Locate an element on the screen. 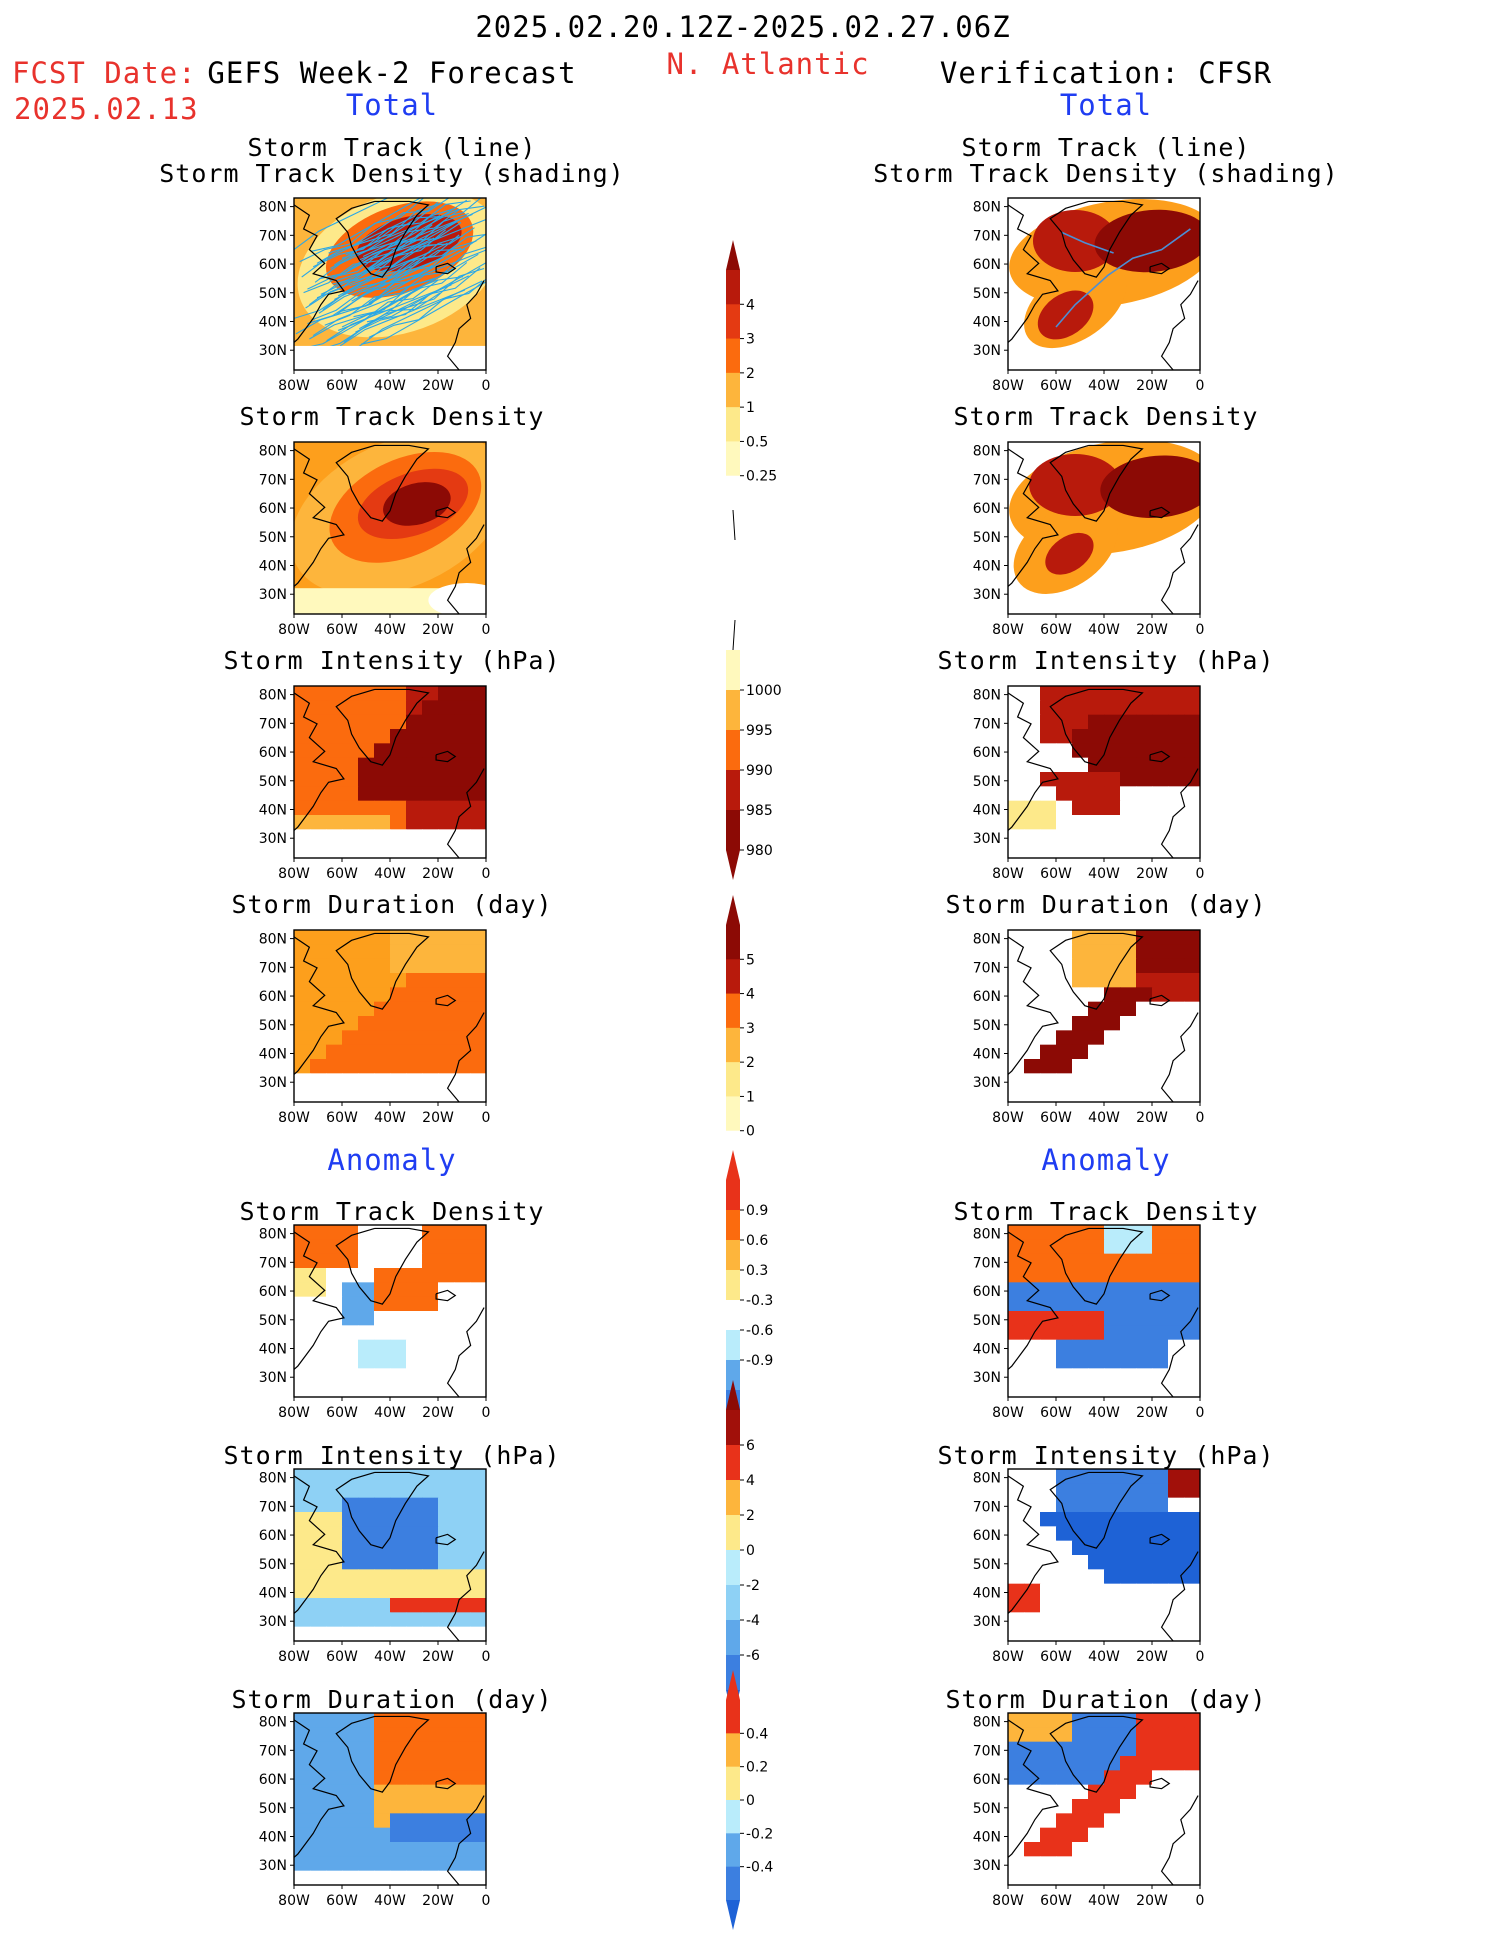 The image size is (1487, 1935). colorbar-tick-label: 0.3 is located at coordinates (757, 1271).